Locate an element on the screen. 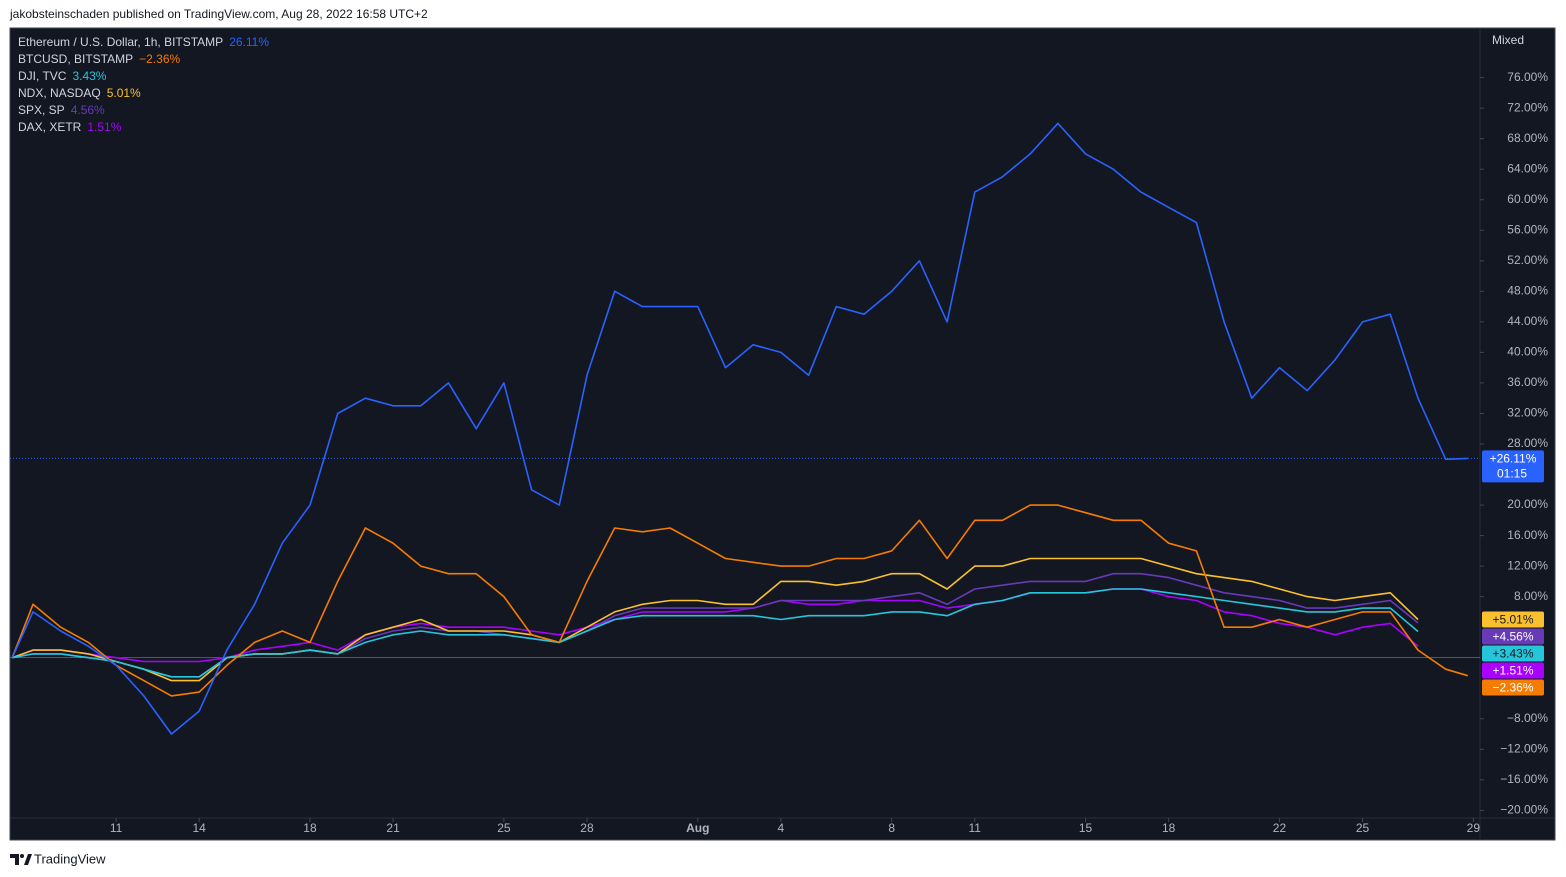 This screenshot has height=877, width=1566. x-tick-label: 28 is located at coordinates (587, 828).